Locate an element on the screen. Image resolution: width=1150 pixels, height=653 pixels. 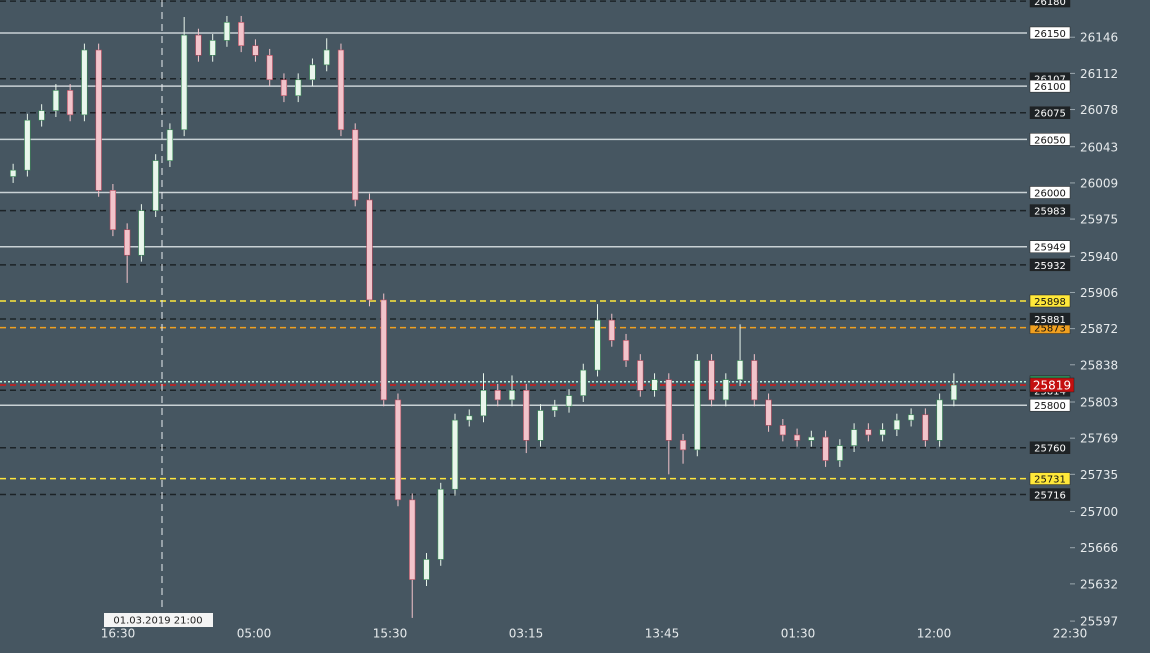
crosshair-label-box is located at coordinates (158, 620).